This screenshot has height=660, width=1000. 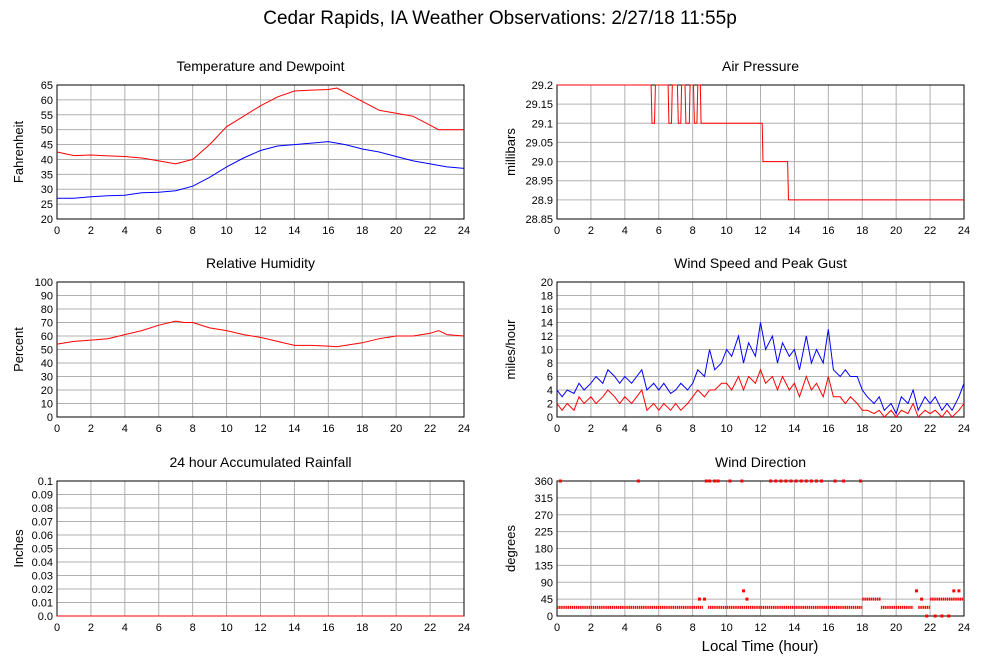 What do you see at coordinates (550, 391) in the screenshot?
I see `y-tick-label: 4` at bounding box center [550, 391].